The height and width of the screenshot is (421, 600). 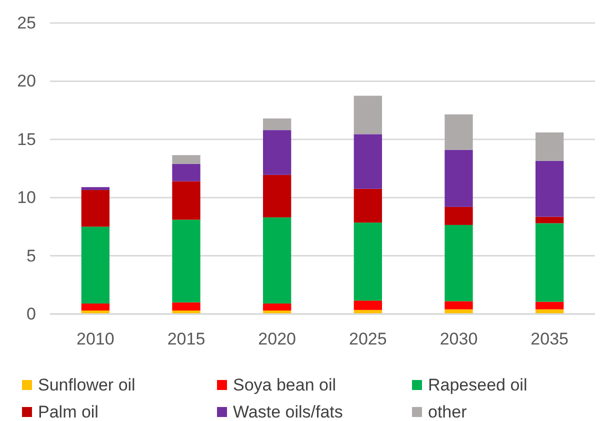 What do you see at coordinates (288, 411) in the screenshot?
I see `legend-label: Waste oils/fats` at bounding box center [288, 411].